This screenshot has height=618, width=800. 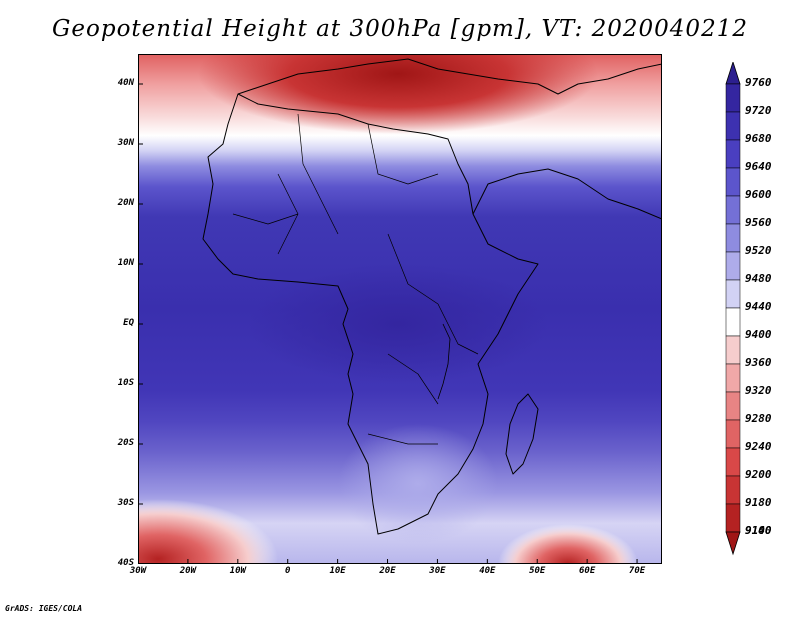 What do you see at coordinates (125, 83) in the screenshot?
I see `lat-label: 40N` at bounding box center [125, 83].